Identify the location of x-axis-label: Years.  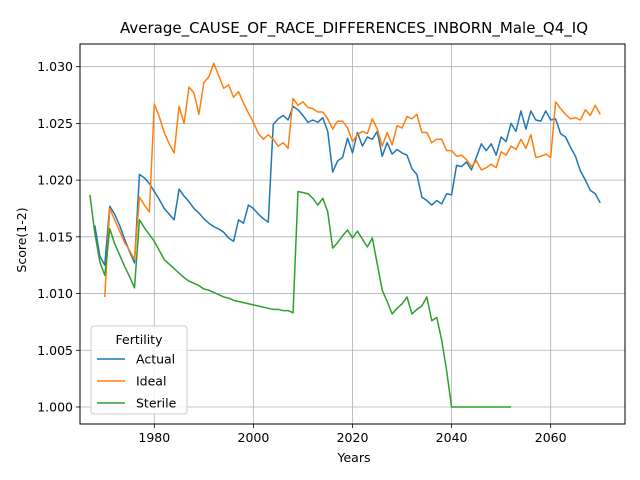
(354, 457).